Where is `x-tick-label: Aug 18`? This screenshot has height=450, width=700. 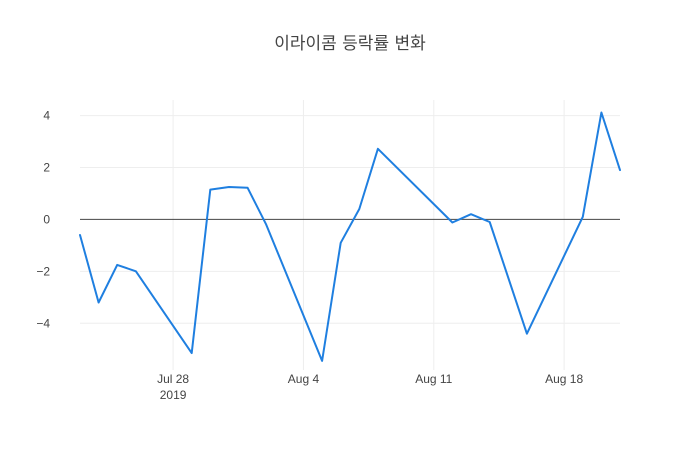
x-tick-label: Aug 18 is located at coordinates (564, 379).